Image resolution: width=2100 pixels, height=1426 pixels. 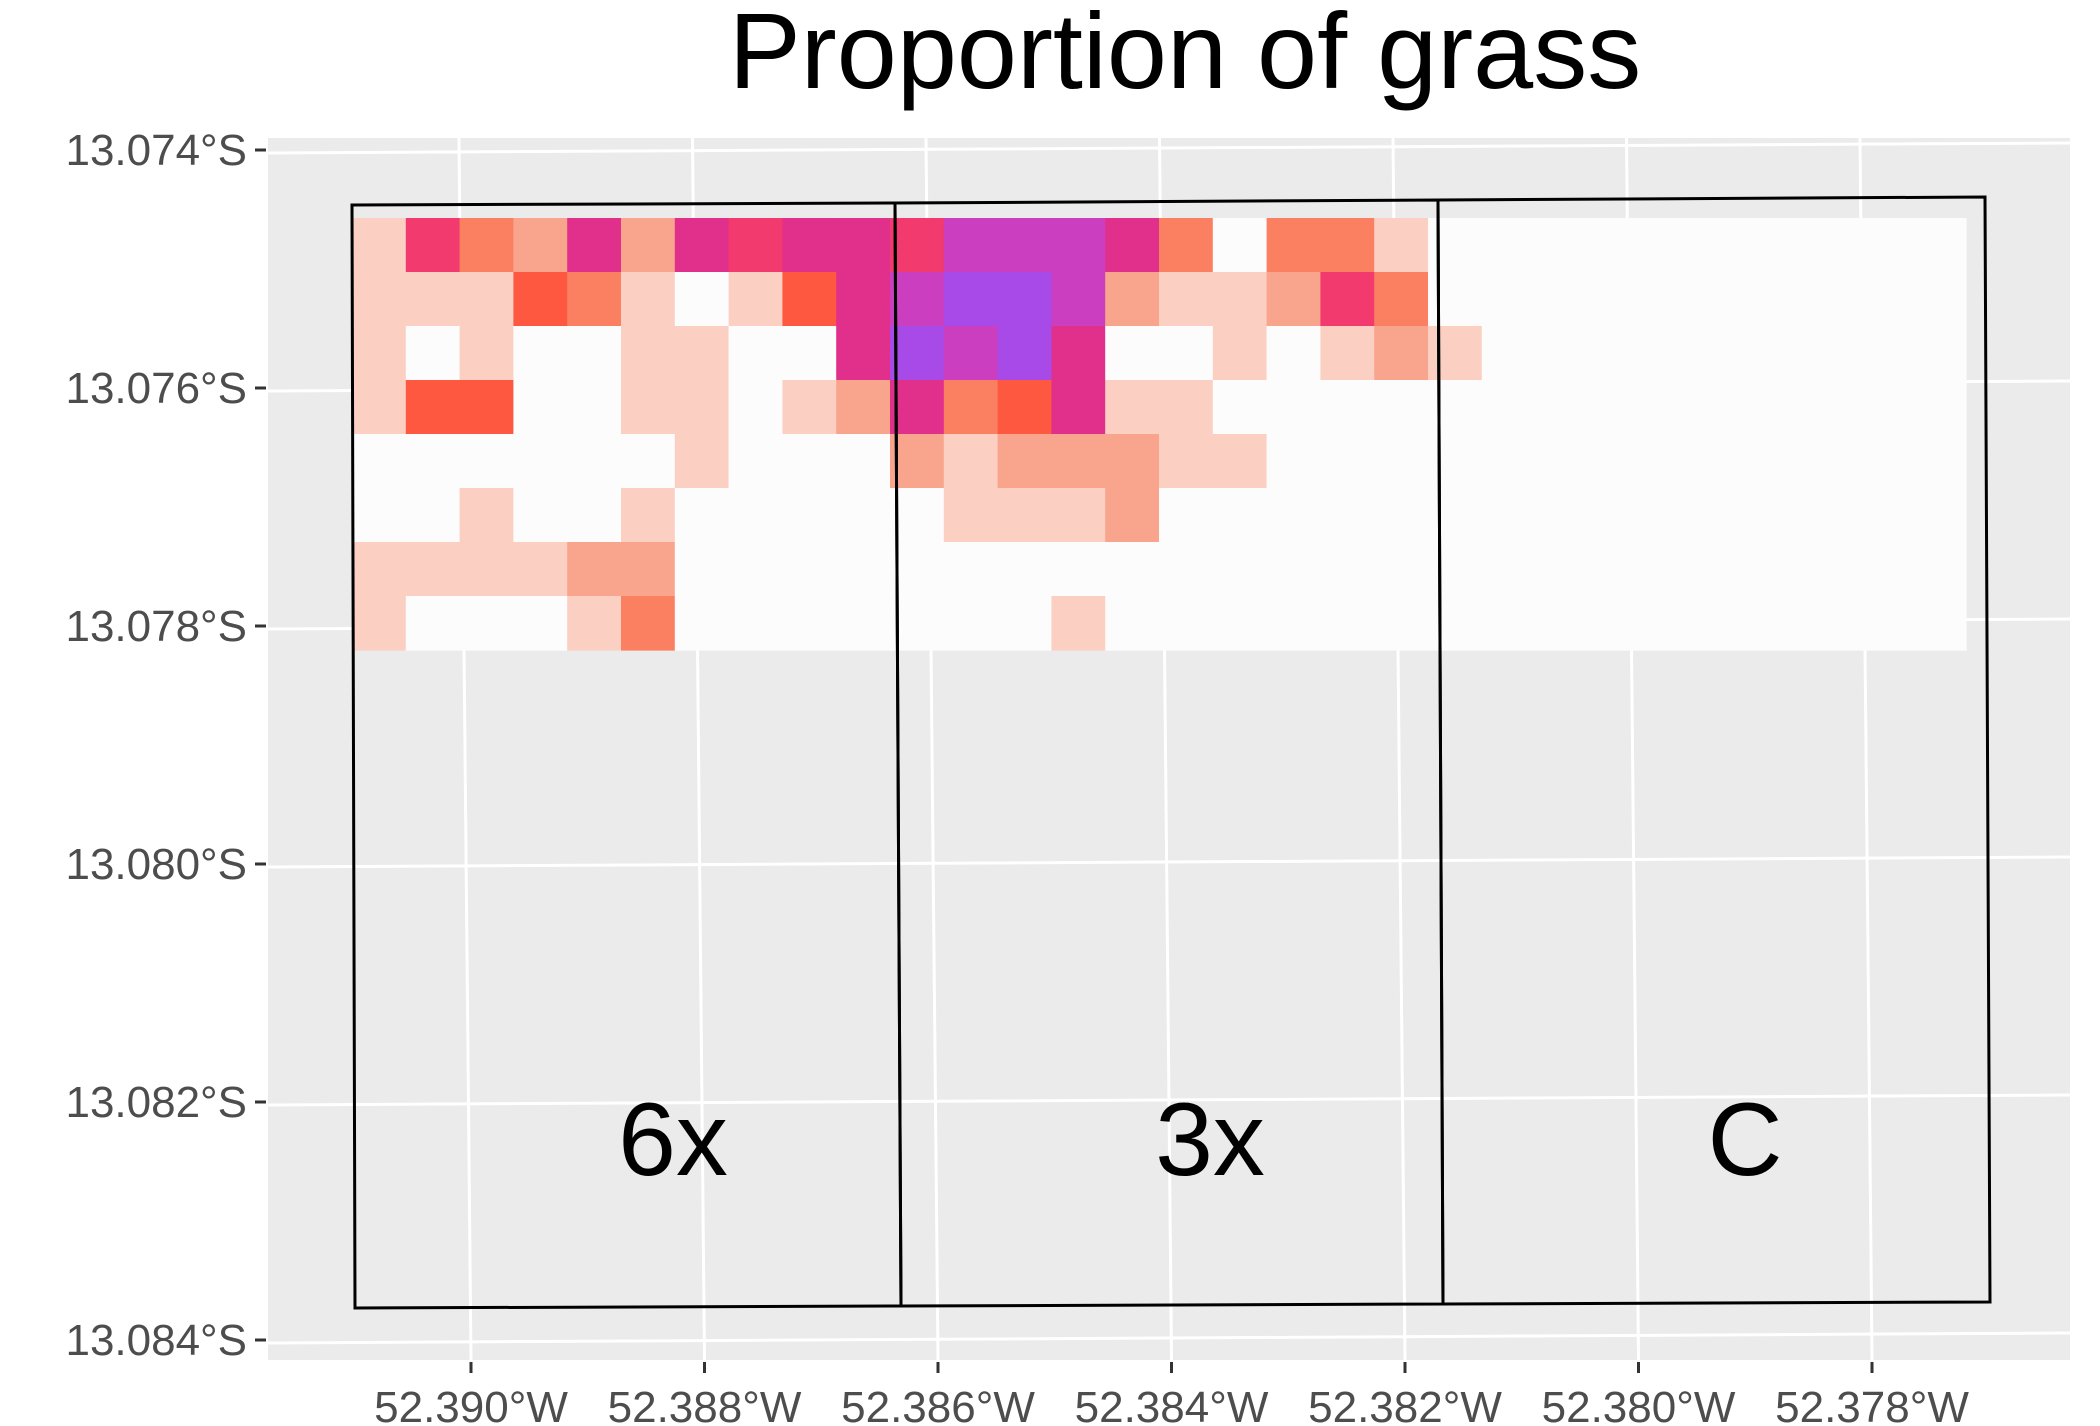 What do you see at coordinates (156, 388) in the screenshot?
I see `lat-tick-label: 13.076°S` at bounding box center [156, 388].